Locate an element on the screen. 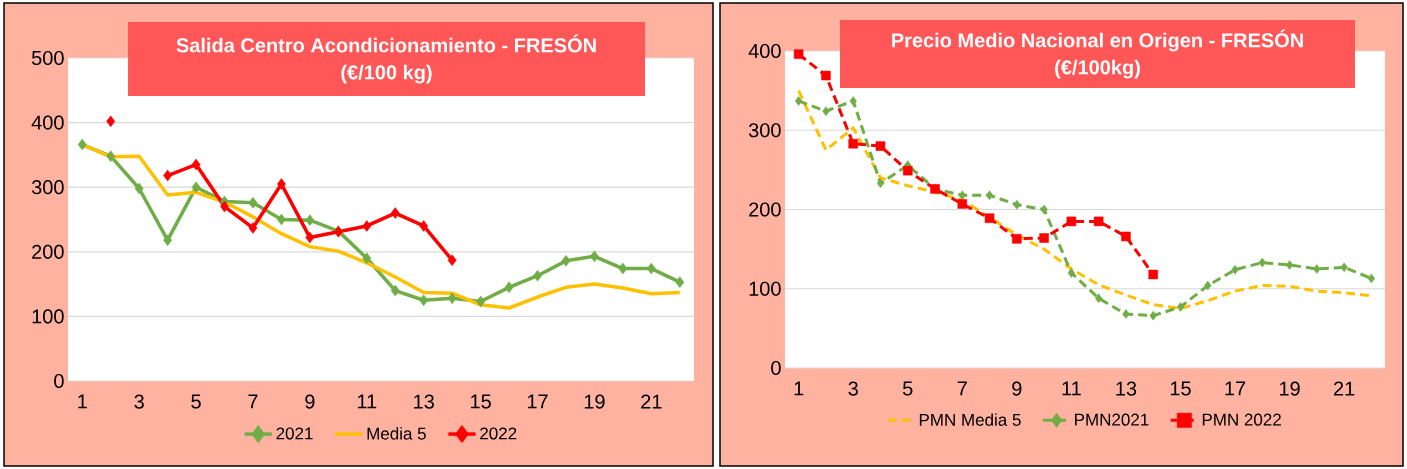 The width and height of the screenshot is (1407, 469). legend-label: PMN Media 5 is located at coordinates (970, 419).